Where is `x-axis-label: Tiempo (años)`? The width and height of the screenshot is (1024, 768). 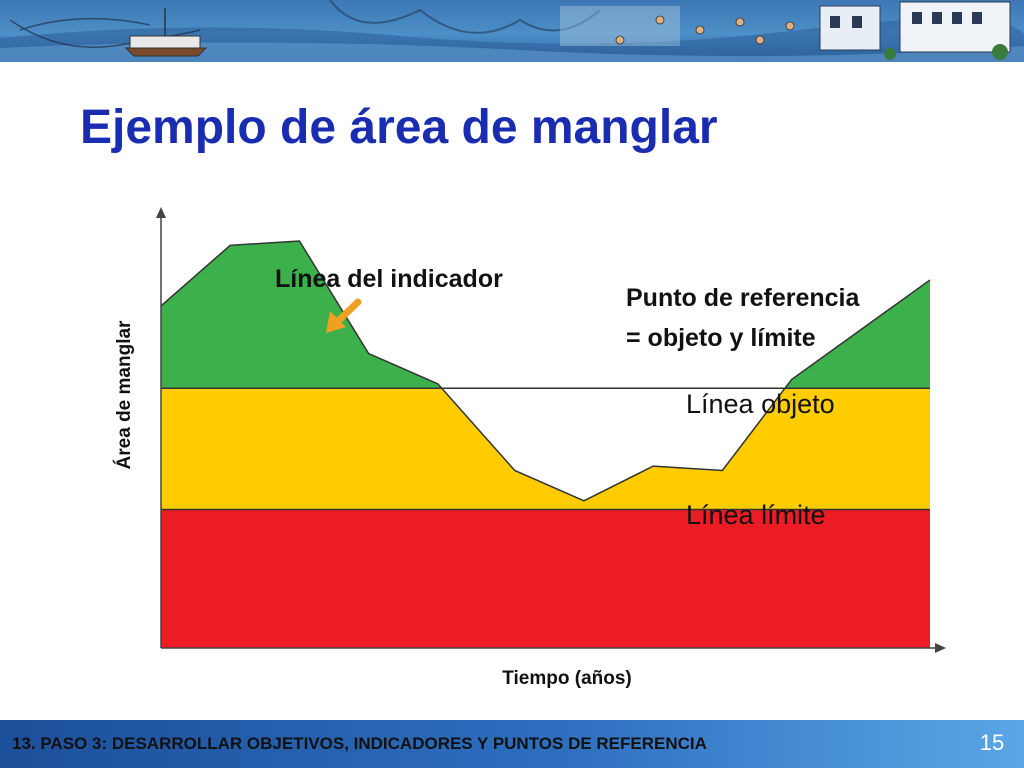
x-axis-label: Tiempo (años) is located at coordinates (567, 678).